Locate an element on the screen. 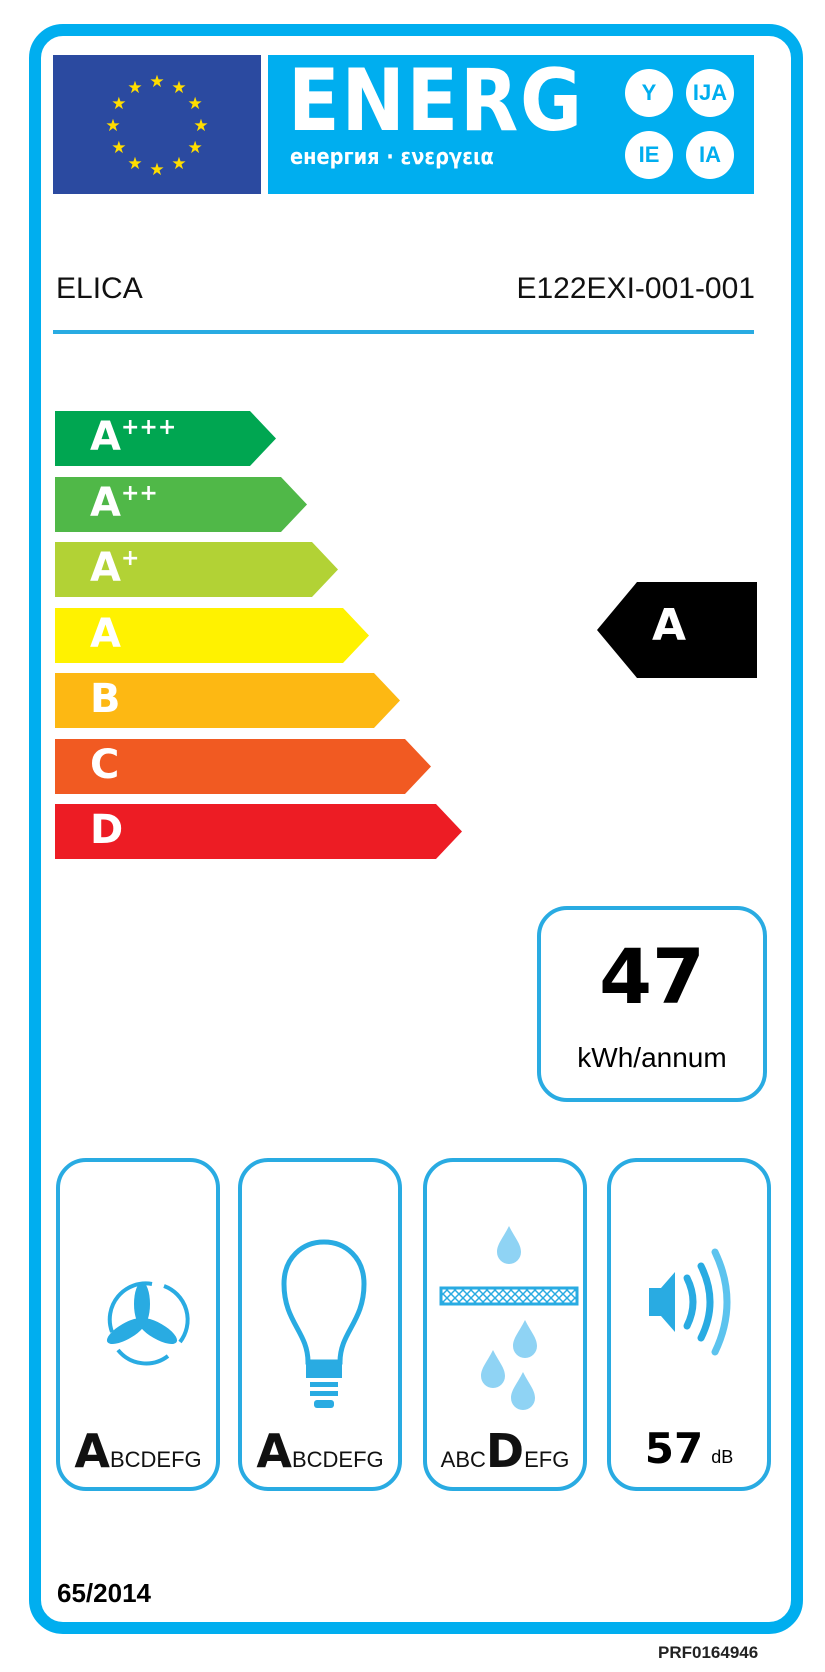 The image size is (825, 1672). energy-class-label: C is located at coordinates (105, 764).